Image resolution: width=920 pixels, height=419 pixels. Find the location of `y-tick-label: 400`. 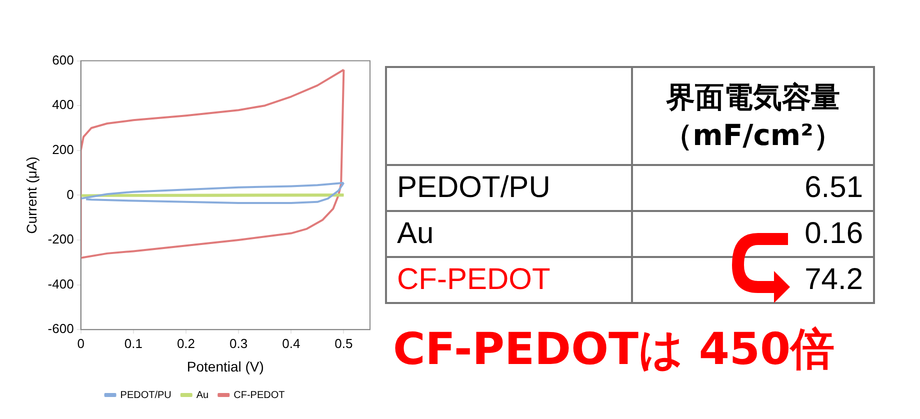

y-tick-label: 400 is located at coordinates (63, 104).